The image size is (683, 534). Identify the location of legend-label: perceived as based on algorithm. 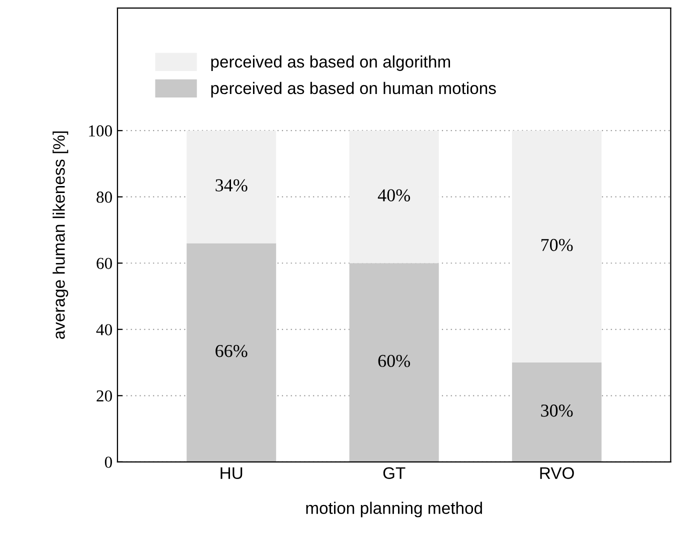
(330, 63).